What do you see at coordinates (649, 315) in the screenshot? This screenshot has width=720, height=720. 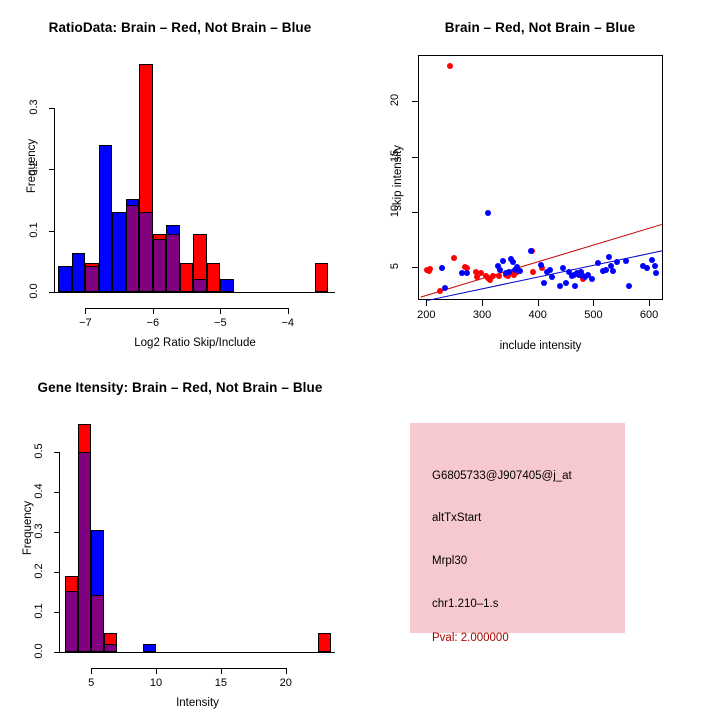 I see `x-axis-tick-label: 600` at bounding box center [649, 315].